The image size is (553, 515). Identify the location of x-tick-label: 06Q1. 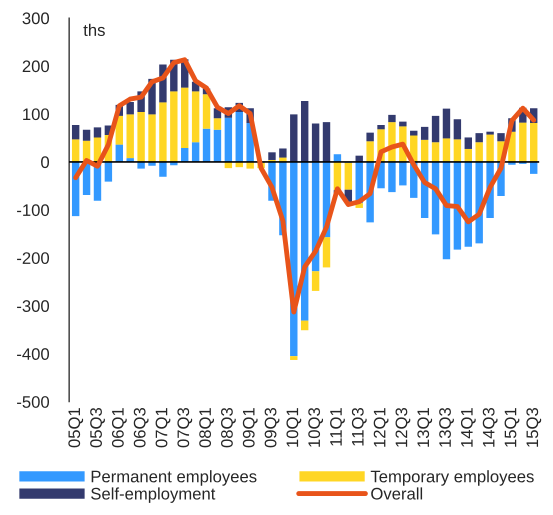
(119, 428).